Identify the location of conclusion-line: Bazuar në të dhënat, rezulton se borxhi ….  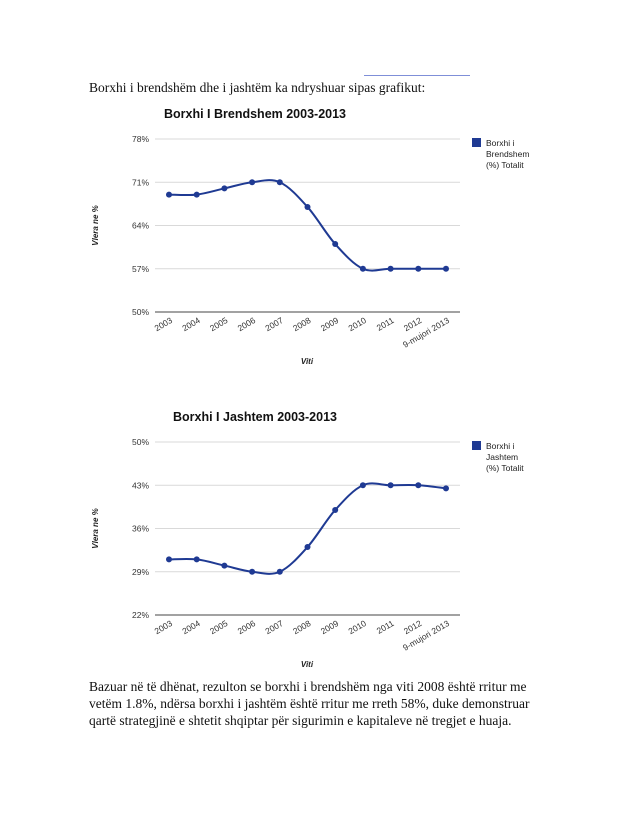
(308, 686).